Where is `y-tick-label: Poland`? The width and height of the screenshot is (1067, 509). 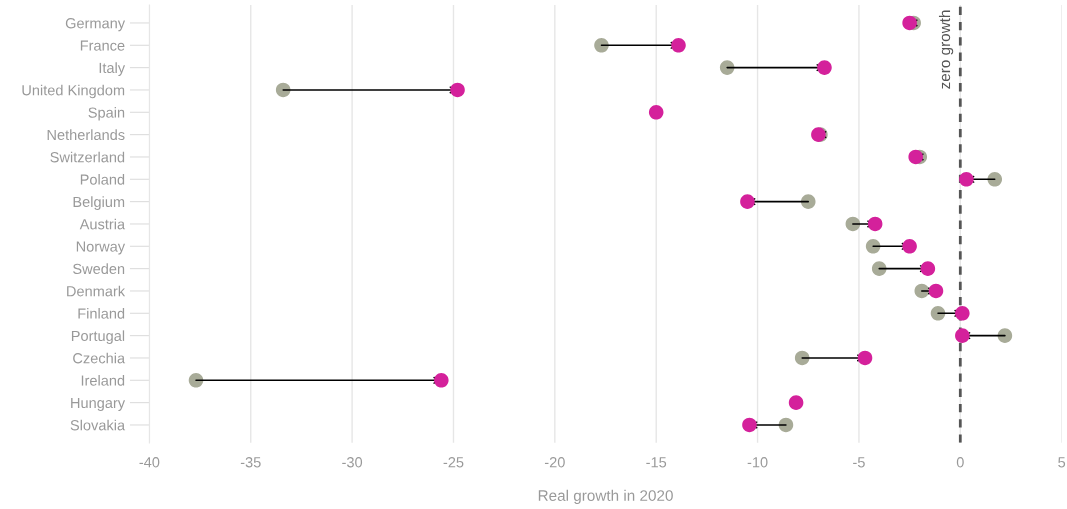
y-tick-label: Poland is located at coordinates (102, 179).